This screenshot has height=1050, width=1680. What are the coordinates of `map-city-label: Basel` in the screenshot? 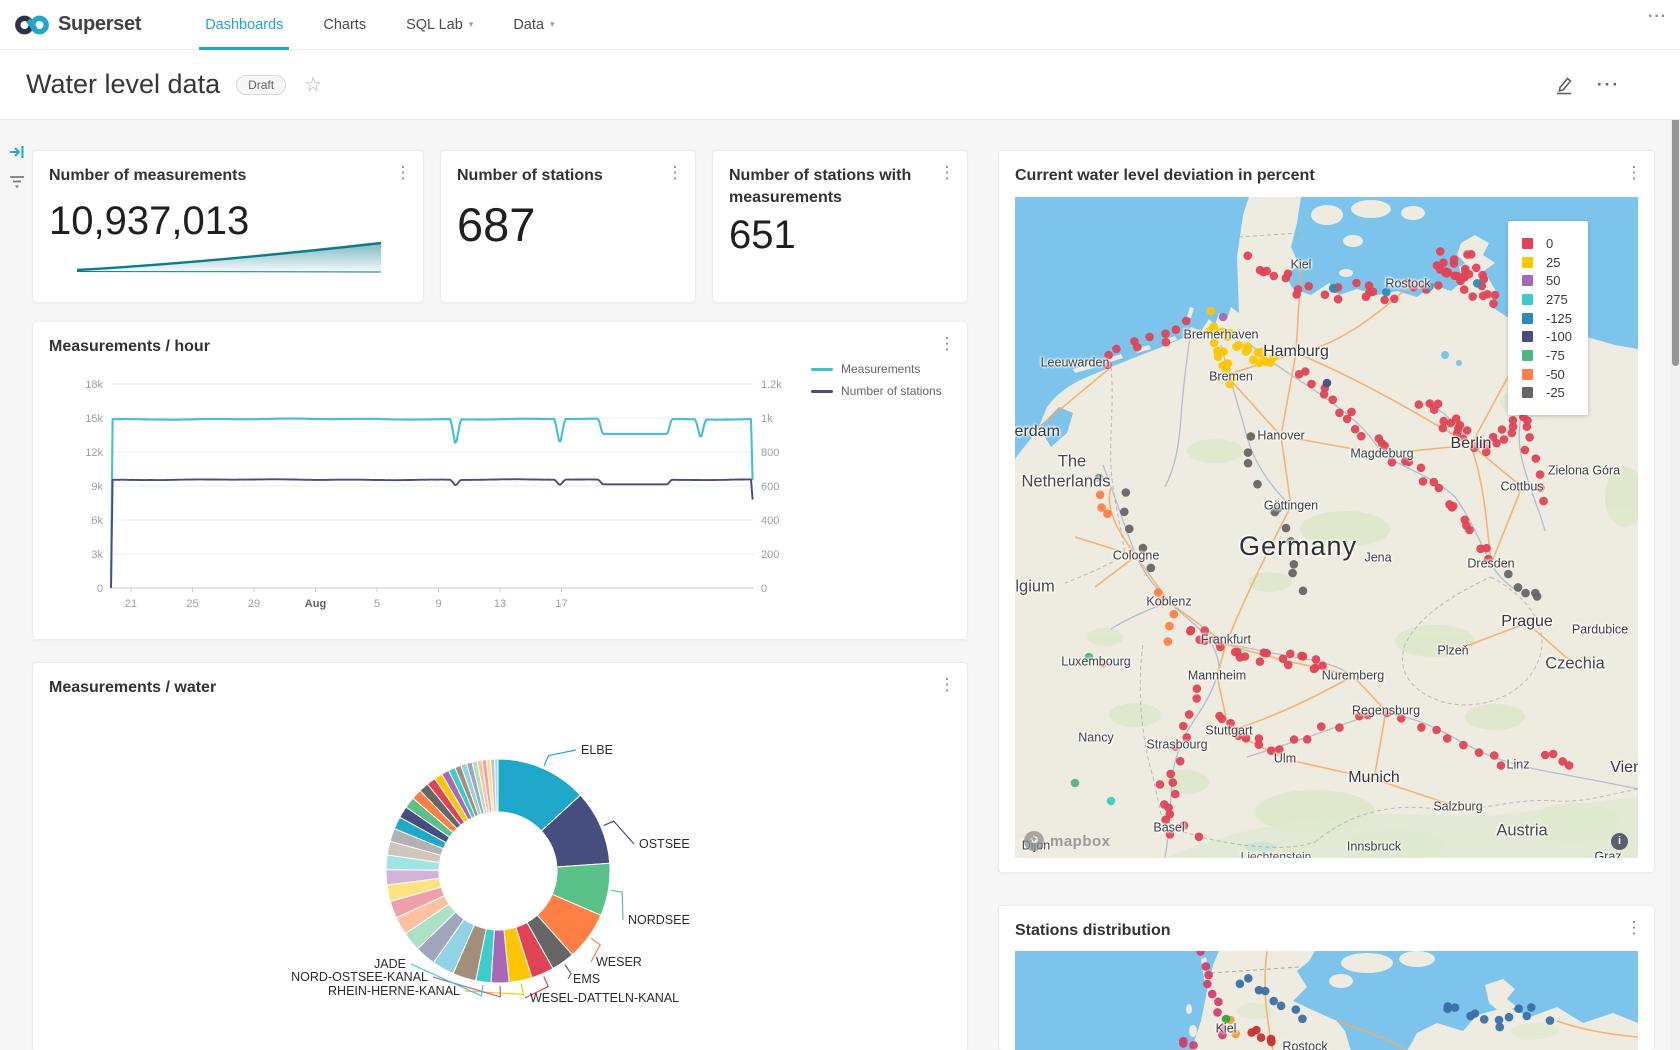 It's located at (1169, 827).